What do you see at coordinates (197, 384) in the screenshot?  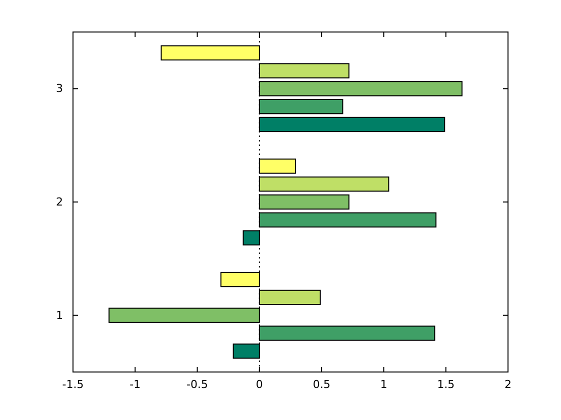 I see `x-tick-label: -0.5` at bounding box center [197, 384].